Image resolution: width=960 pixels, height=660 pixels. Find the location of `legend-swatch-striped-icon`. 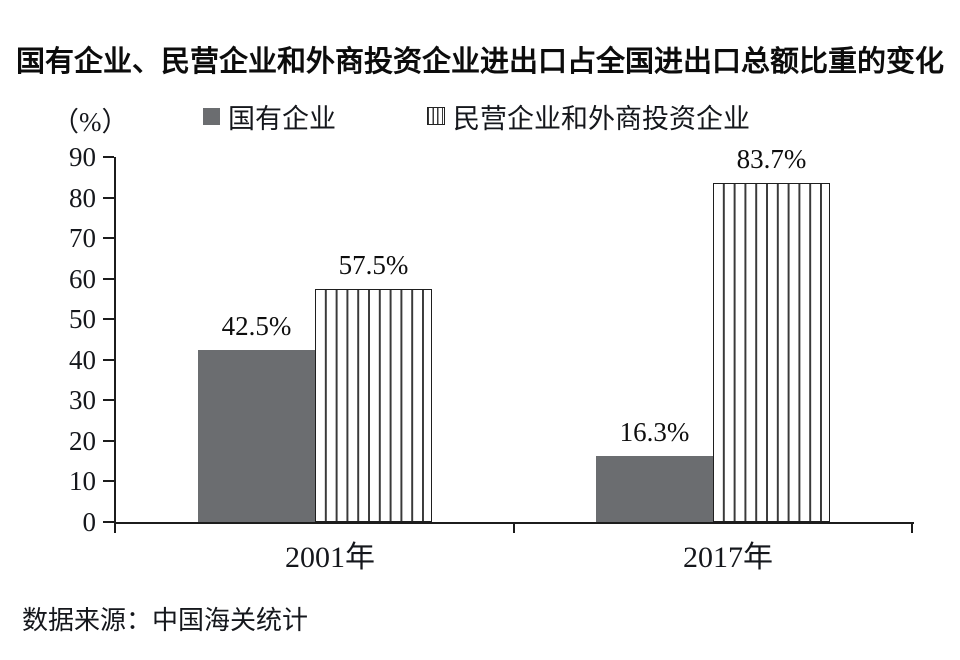

legend-swatch-striped-icon is located at coordinates (436, 116).